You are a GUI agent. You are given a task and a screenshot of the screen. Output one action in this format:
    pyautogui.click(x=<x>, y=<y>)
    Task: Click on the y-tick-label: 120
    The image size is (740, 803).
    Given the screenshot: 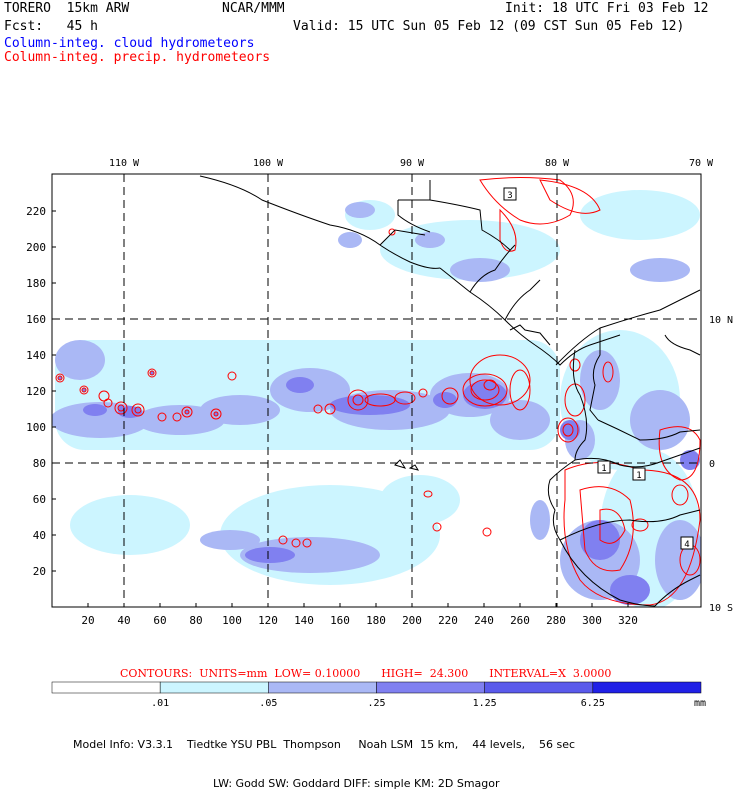 What is the action you would take?
    pyautogui.click(x=36, y=391)
    